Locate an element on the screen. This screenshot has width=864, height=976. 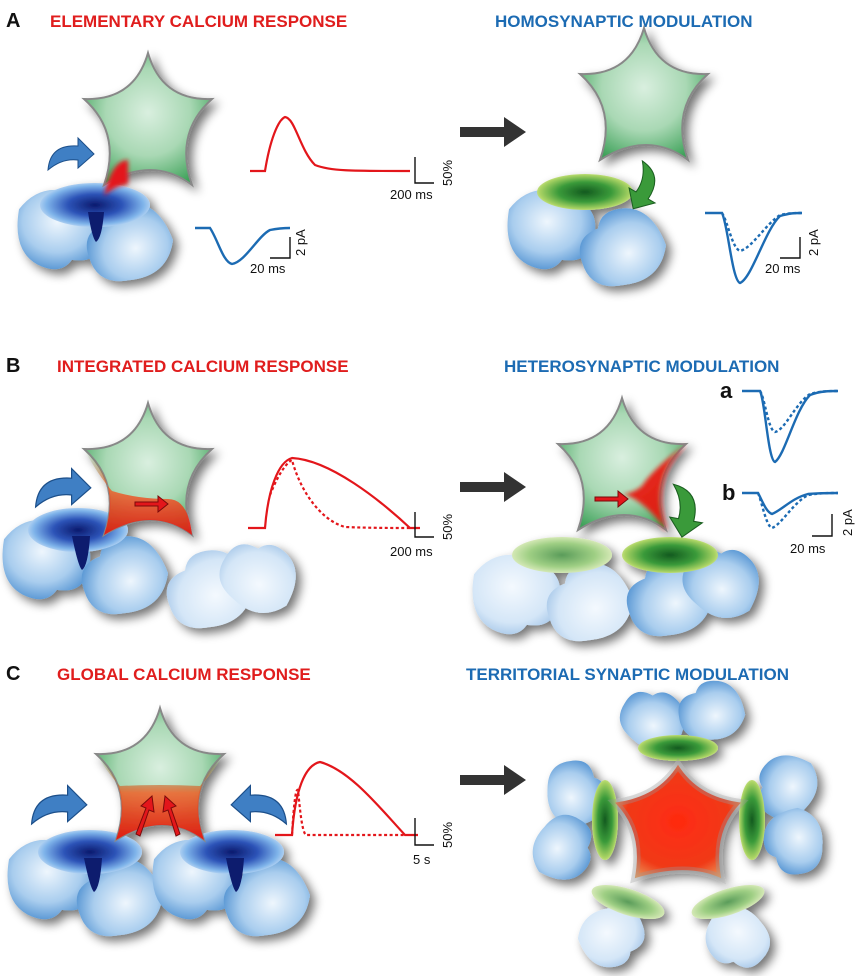
panel-title-left: INTEGRATED CALCIUM RESPONSE is located at coordinates (203, 366).